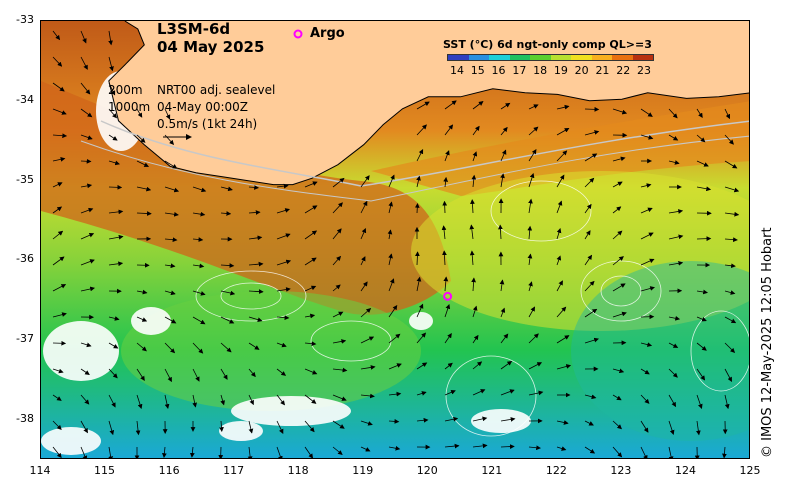  What do you see at coordinates (581, 57) in the screenshot?
I see `colorbar-swatch` at bounding box center [581, 57].